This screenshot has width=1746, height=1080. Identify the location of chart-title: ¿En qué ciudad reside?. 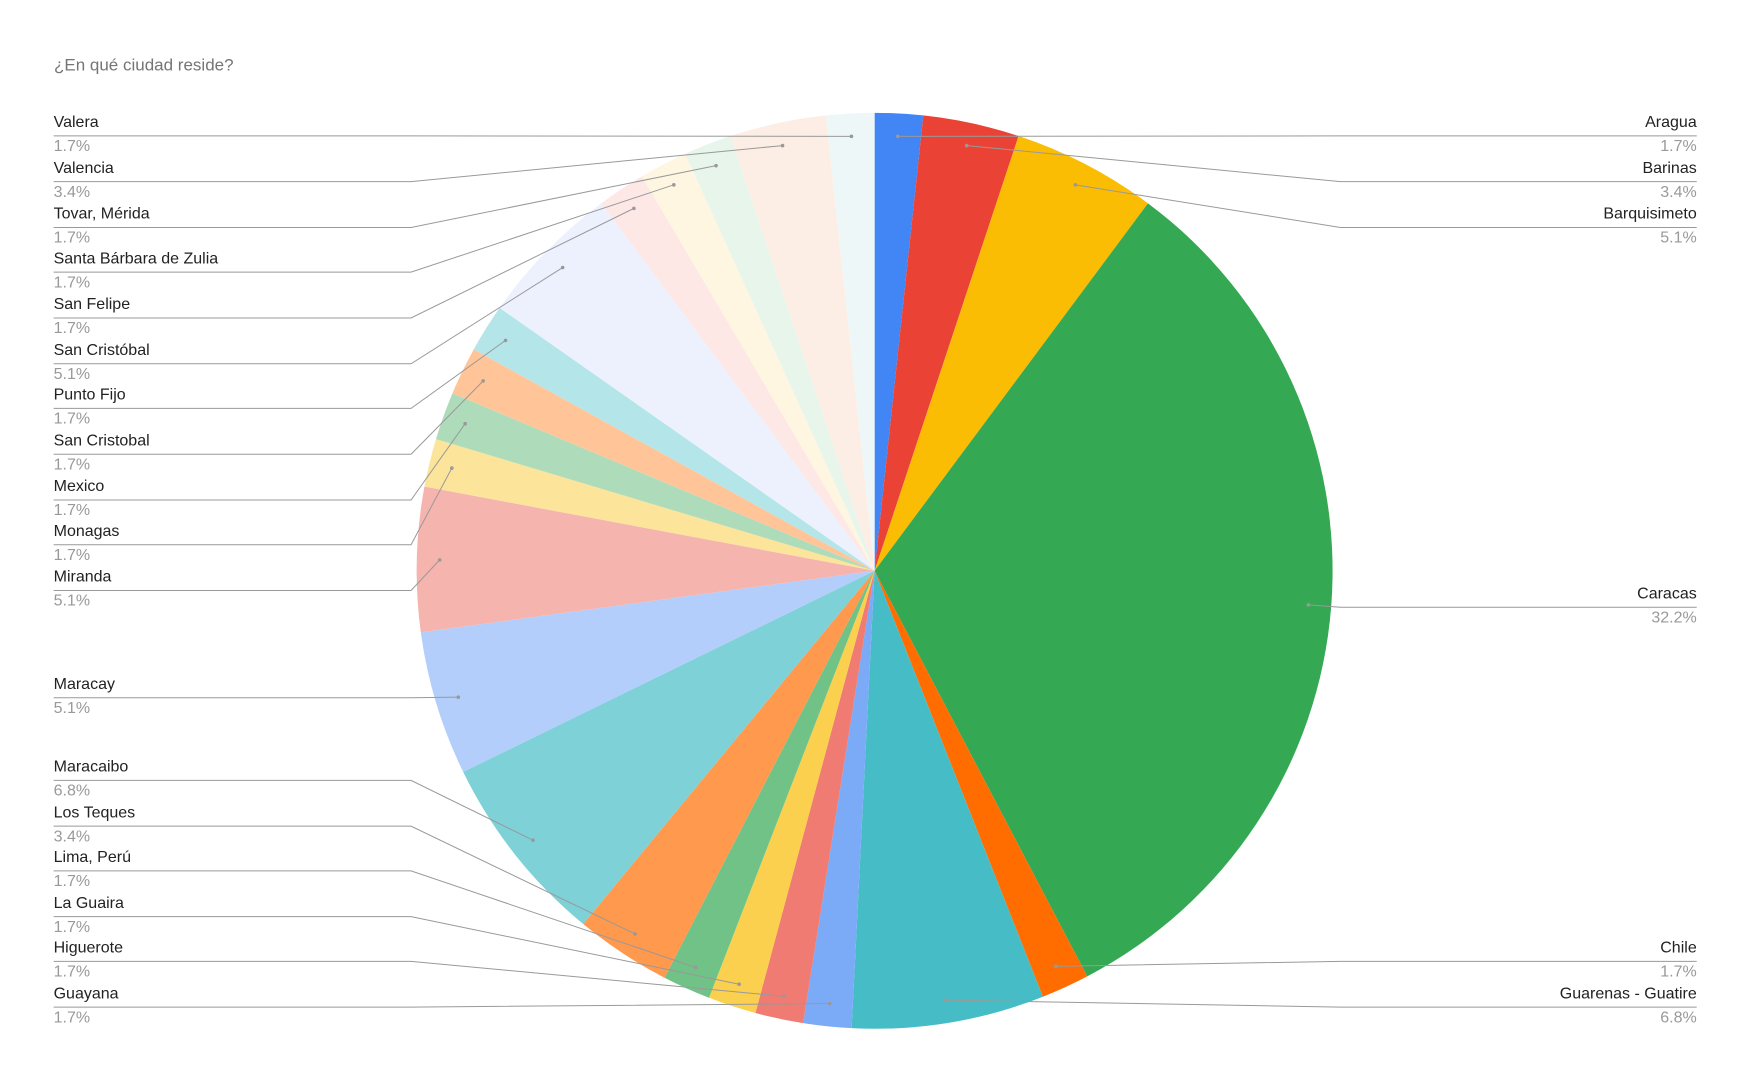
(144, 64).